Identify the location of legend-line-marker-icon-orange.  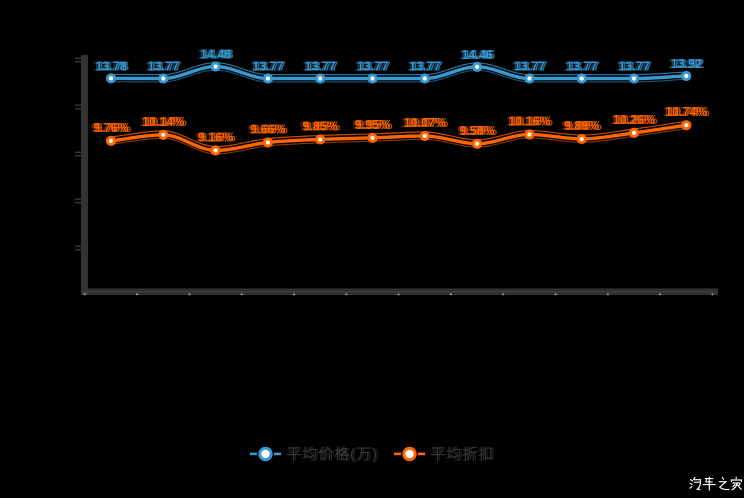
(409, 453).